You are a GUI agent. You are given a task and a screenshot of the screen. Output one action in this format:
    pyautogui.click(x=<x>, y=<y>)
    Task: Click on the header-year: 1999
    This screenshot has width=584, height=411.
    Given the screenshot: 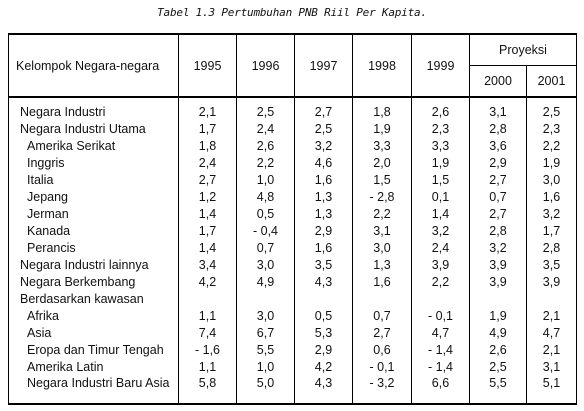 What is the action you would take?
    pyautogui.click(x=440, y=65)
    